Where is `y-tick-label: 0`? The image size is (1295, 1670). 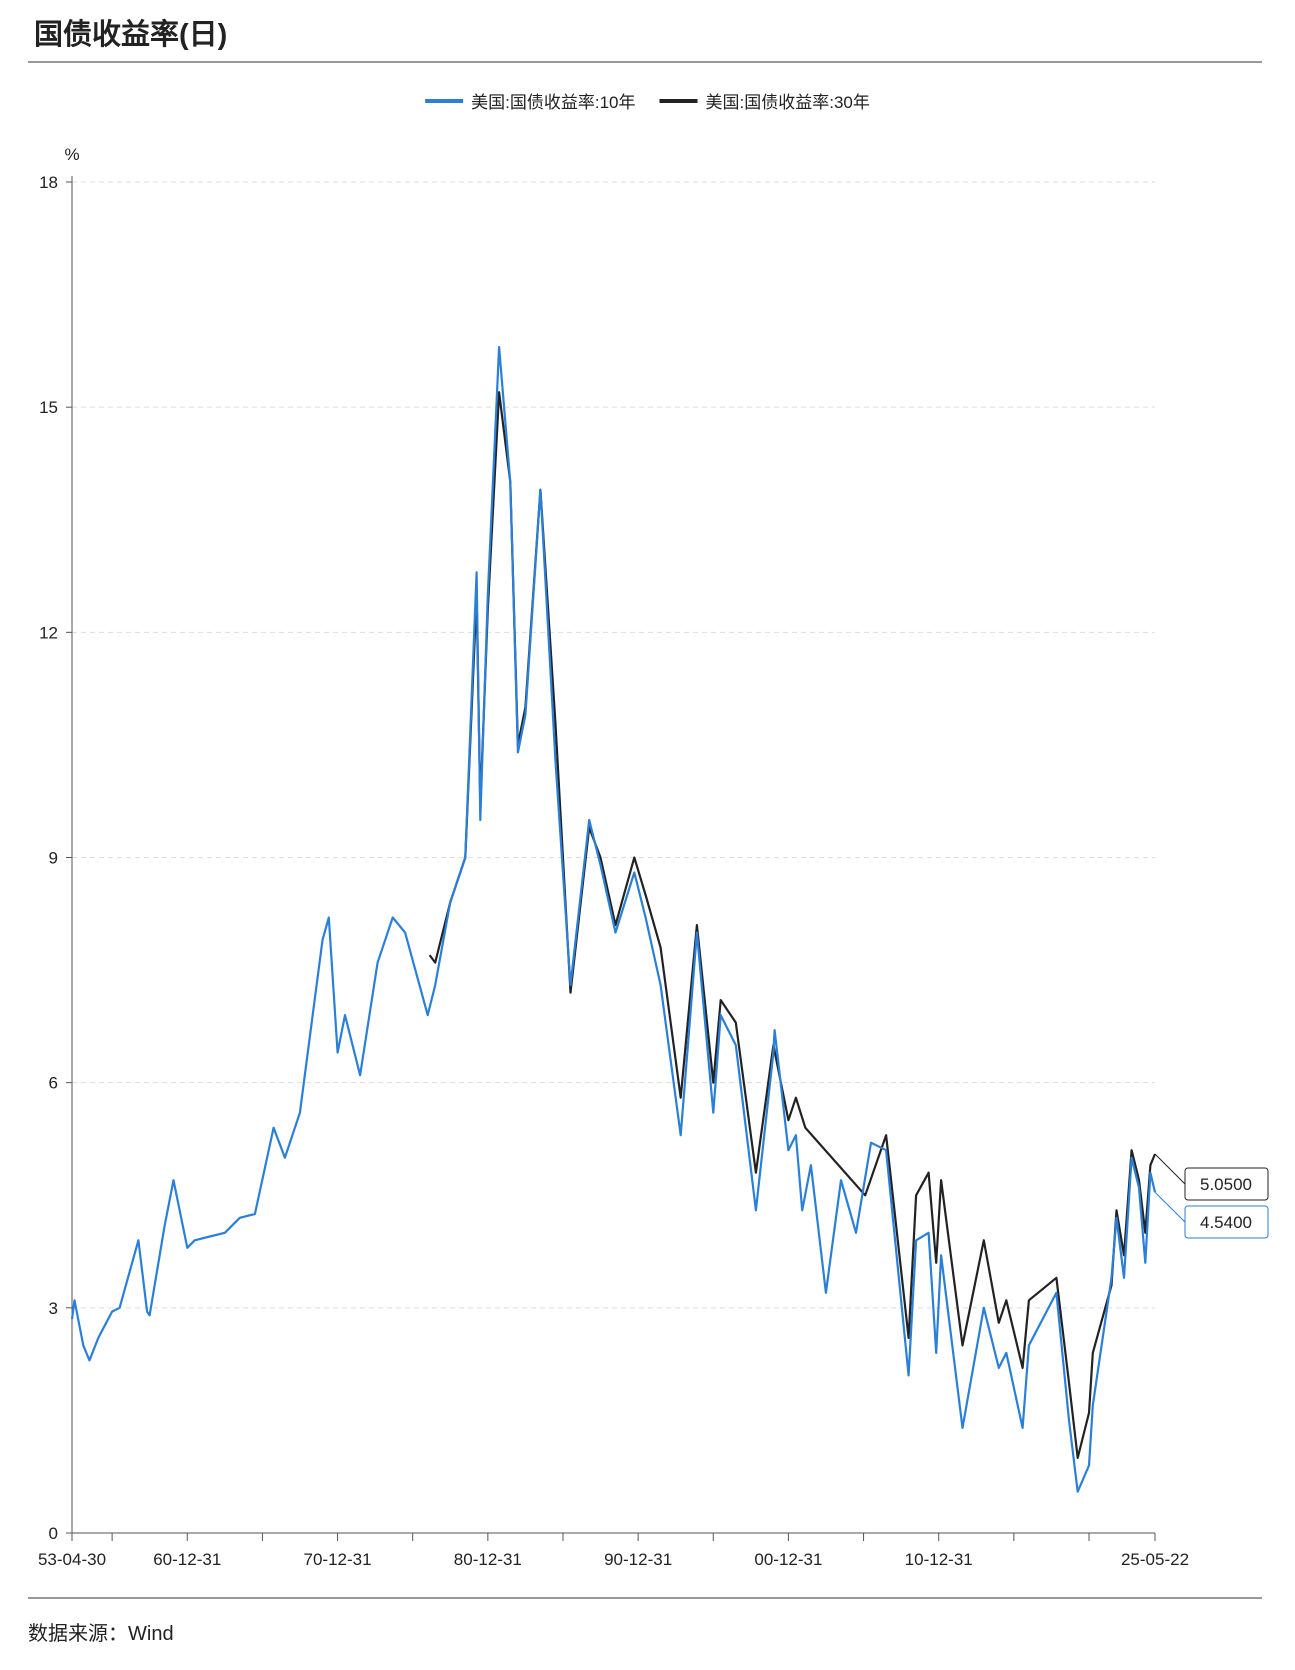
y-tick-label: 0 is located at coordinates (53, 1533).